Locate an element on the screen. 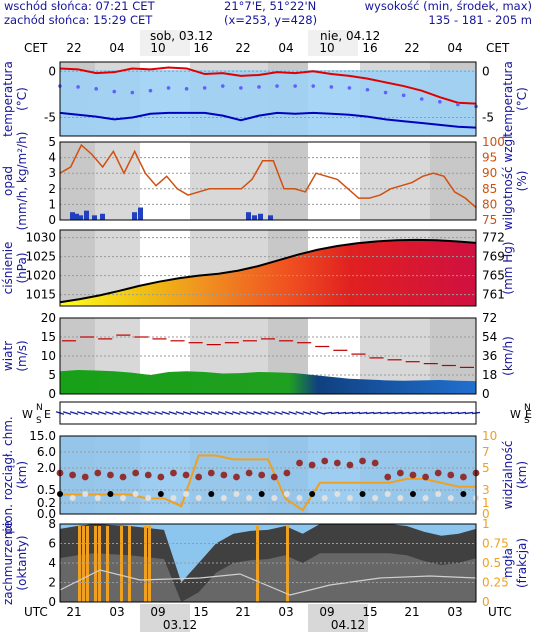 The width and height of the screenshot is (536, 632). cloud-ext-axis-label: pion. rozciągł. chm. (km) is located at coordinates (15, 475).